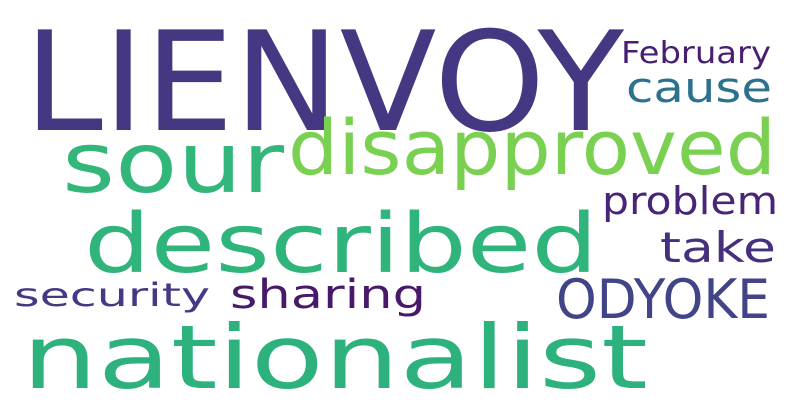 The width and height of the screenshot is (790, 405). I want to click on word-problem: problem, so click(690, 201).